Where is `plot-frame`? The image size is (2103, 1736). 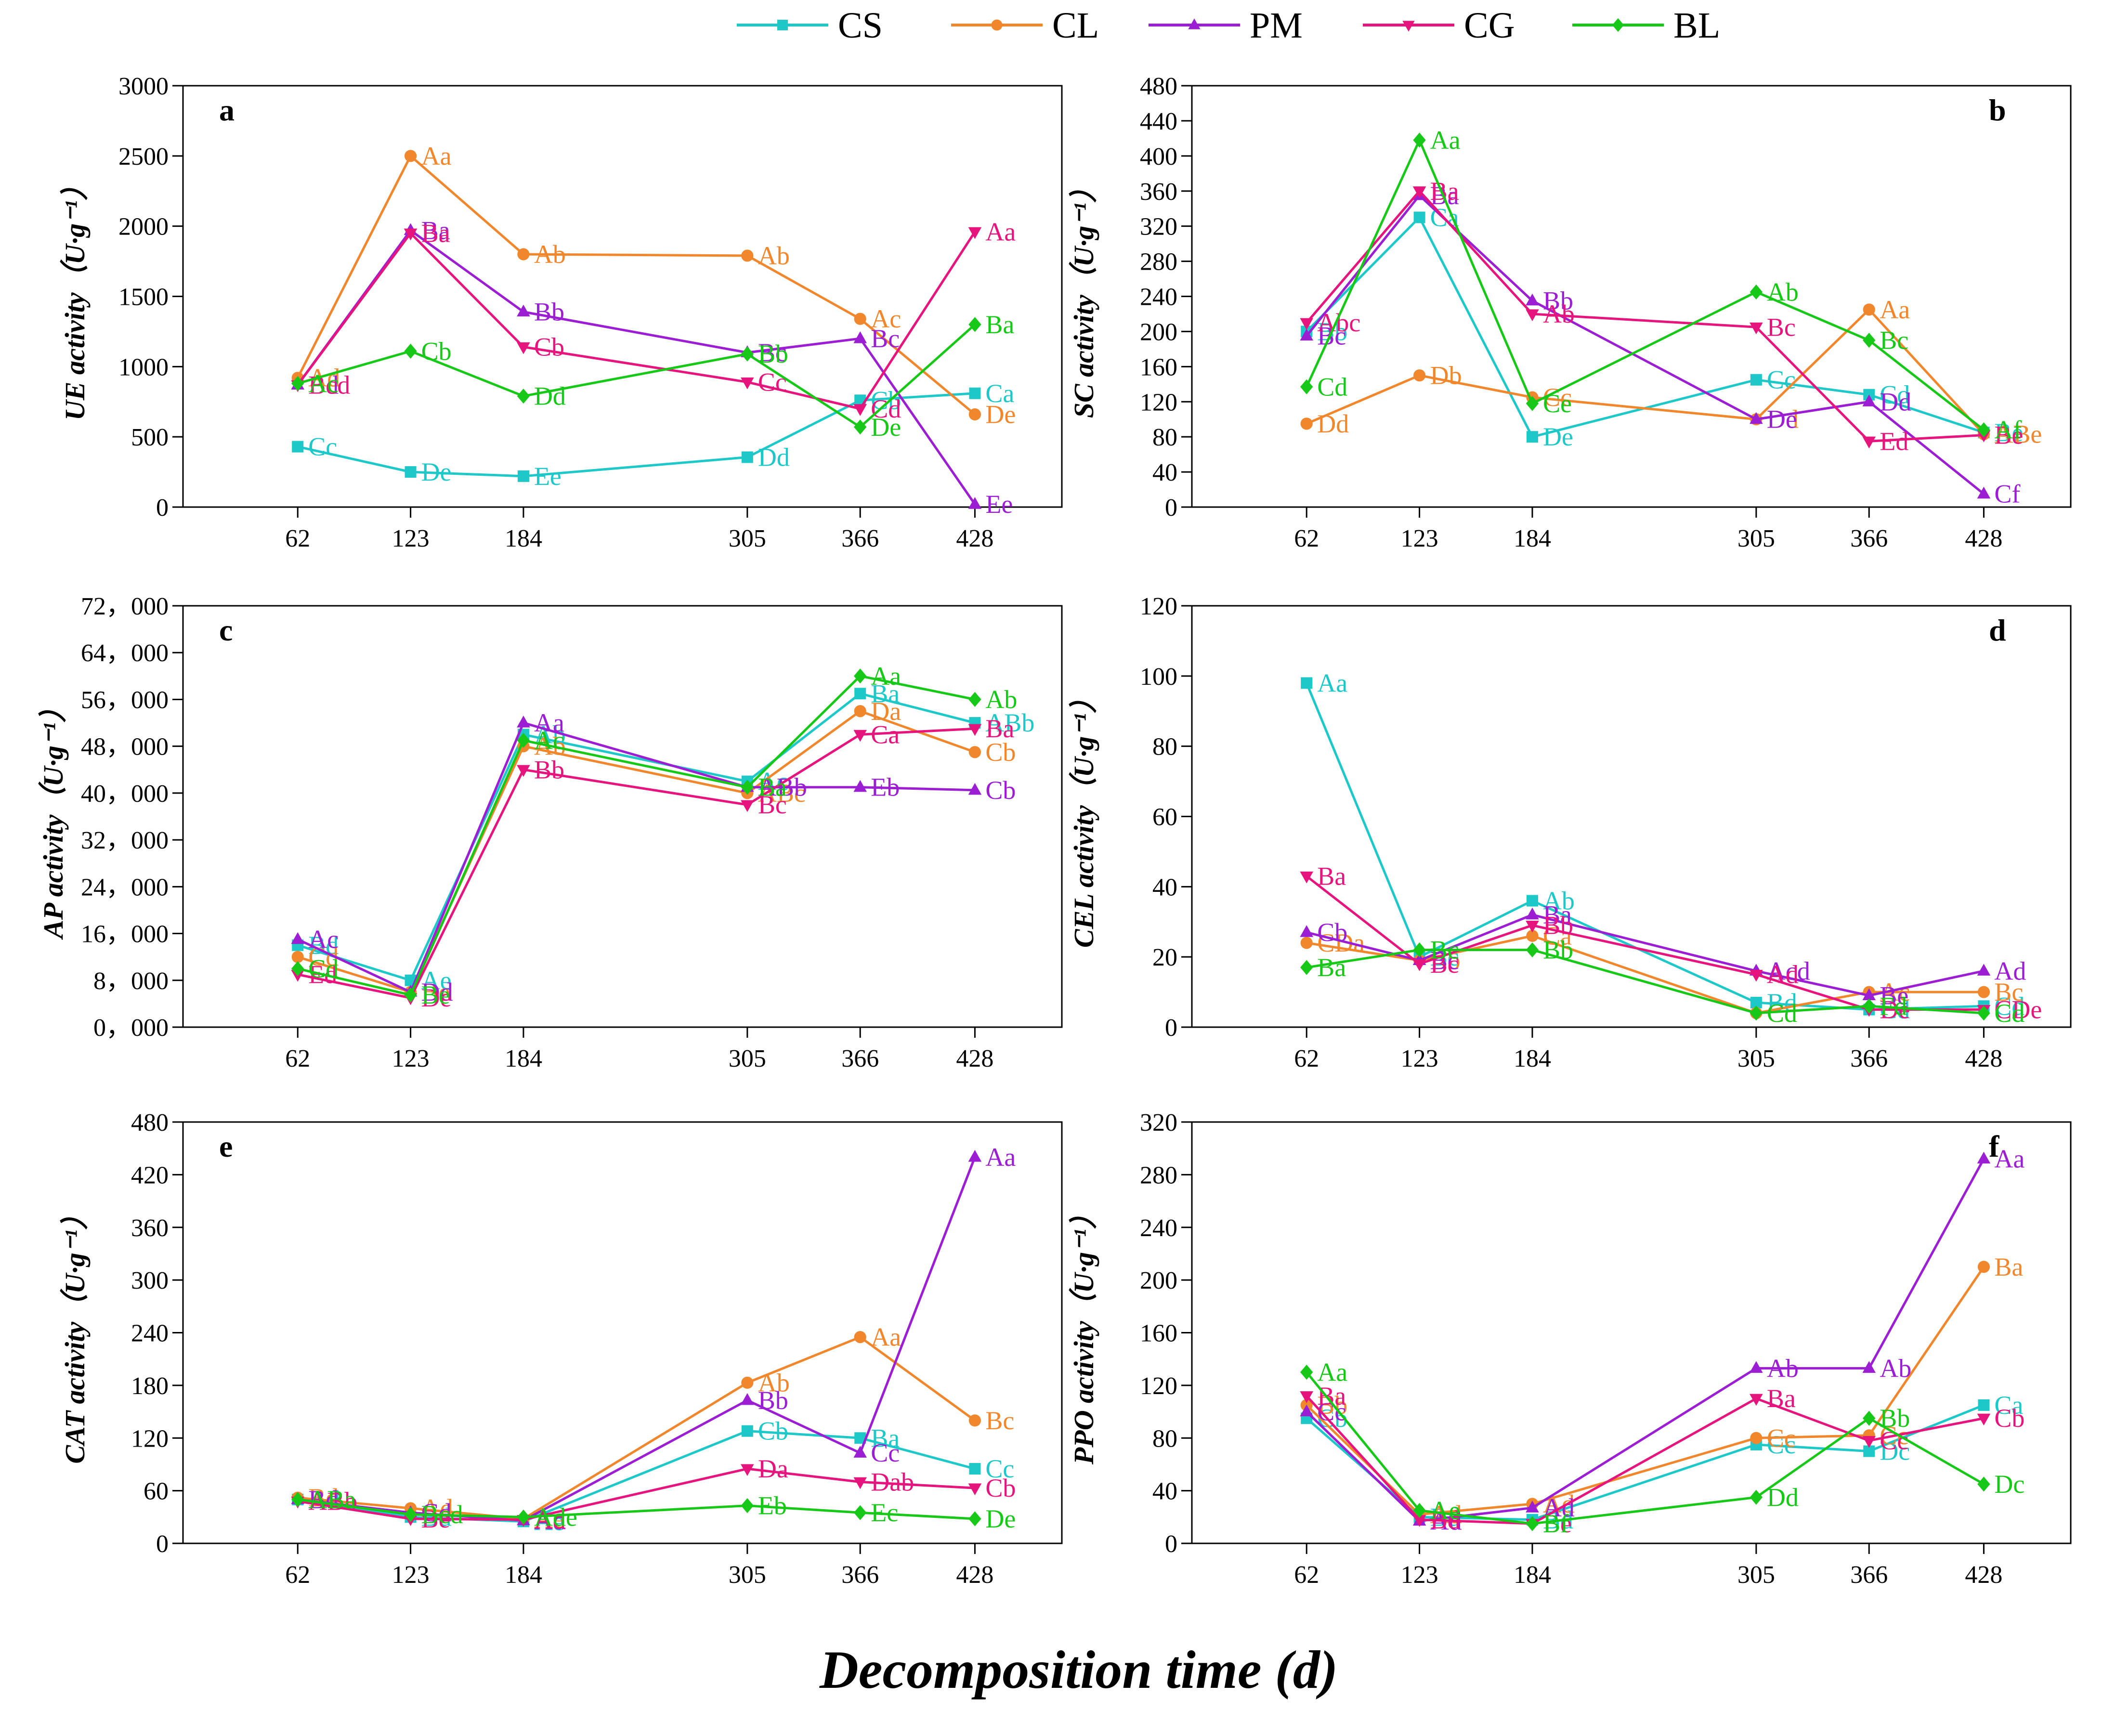
plot-frame is located at coordinates (1631, 296).